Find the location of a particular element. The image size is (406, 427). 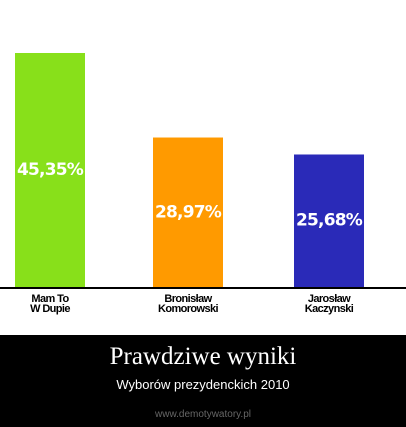

value-label: 45,35% is located at coordinates (50, 170).